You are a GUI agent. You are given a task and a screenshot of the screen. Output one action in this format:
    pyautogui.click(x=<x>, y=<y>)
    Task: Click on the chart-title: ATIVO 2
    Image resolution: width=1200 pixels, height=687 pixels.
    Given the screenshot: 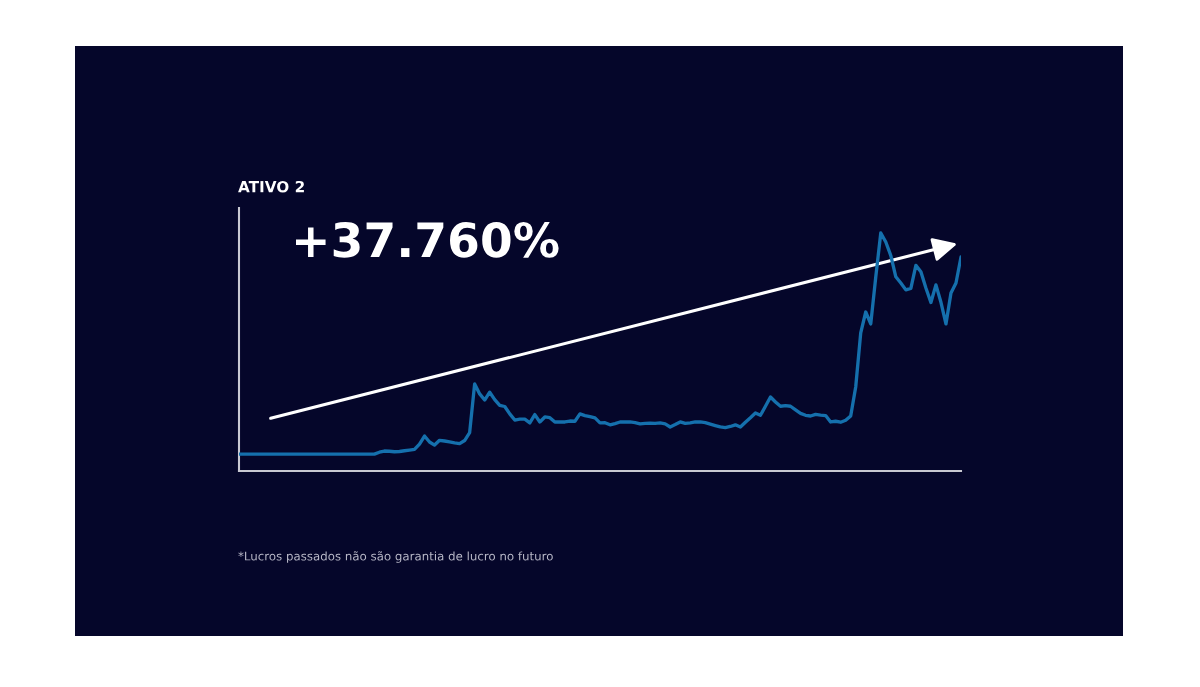 What is the action you would take?
    pyautogui.click(x=271, y=186)
    